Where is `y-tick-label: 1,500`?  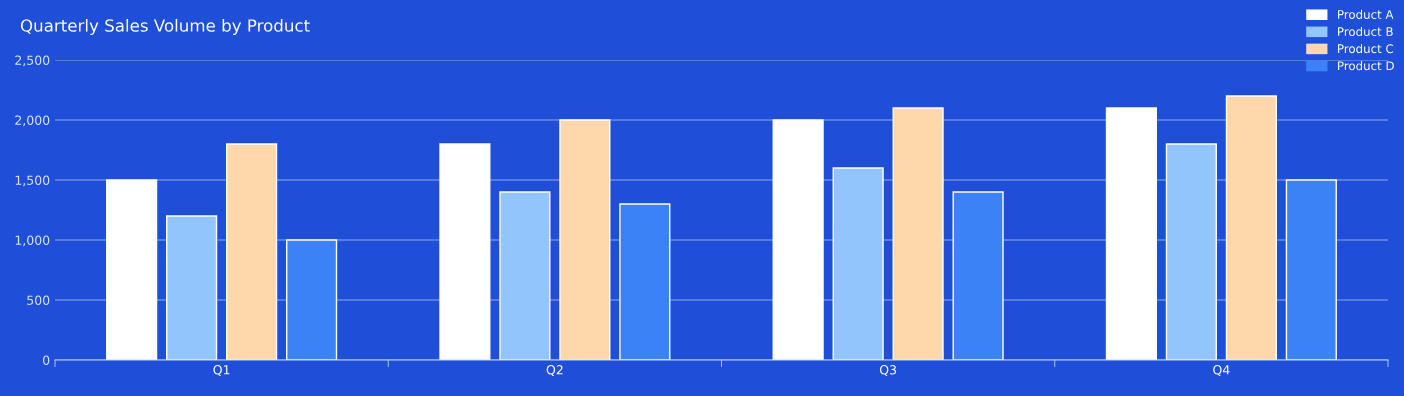 y-tick-label: 1,500 is located at coordinates (32, 181).